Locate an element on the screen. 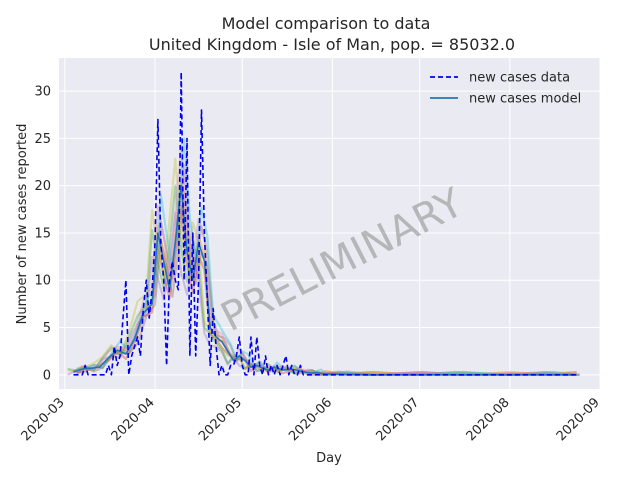 The height and width of the screenshot is (480, 640). y-tick-label: 25 is located at coordinates (42, 139).